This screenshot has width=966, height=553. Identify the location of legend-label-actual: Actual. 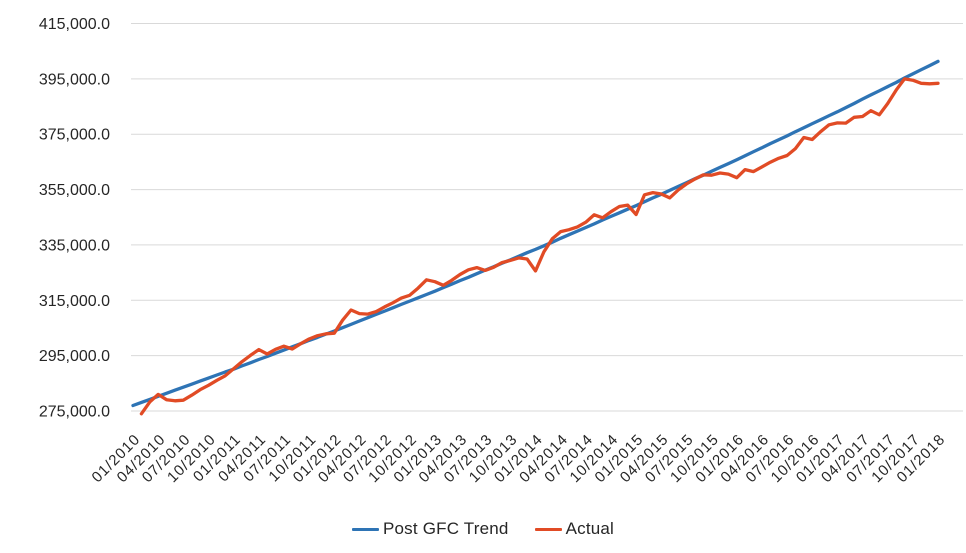
(590, 528).